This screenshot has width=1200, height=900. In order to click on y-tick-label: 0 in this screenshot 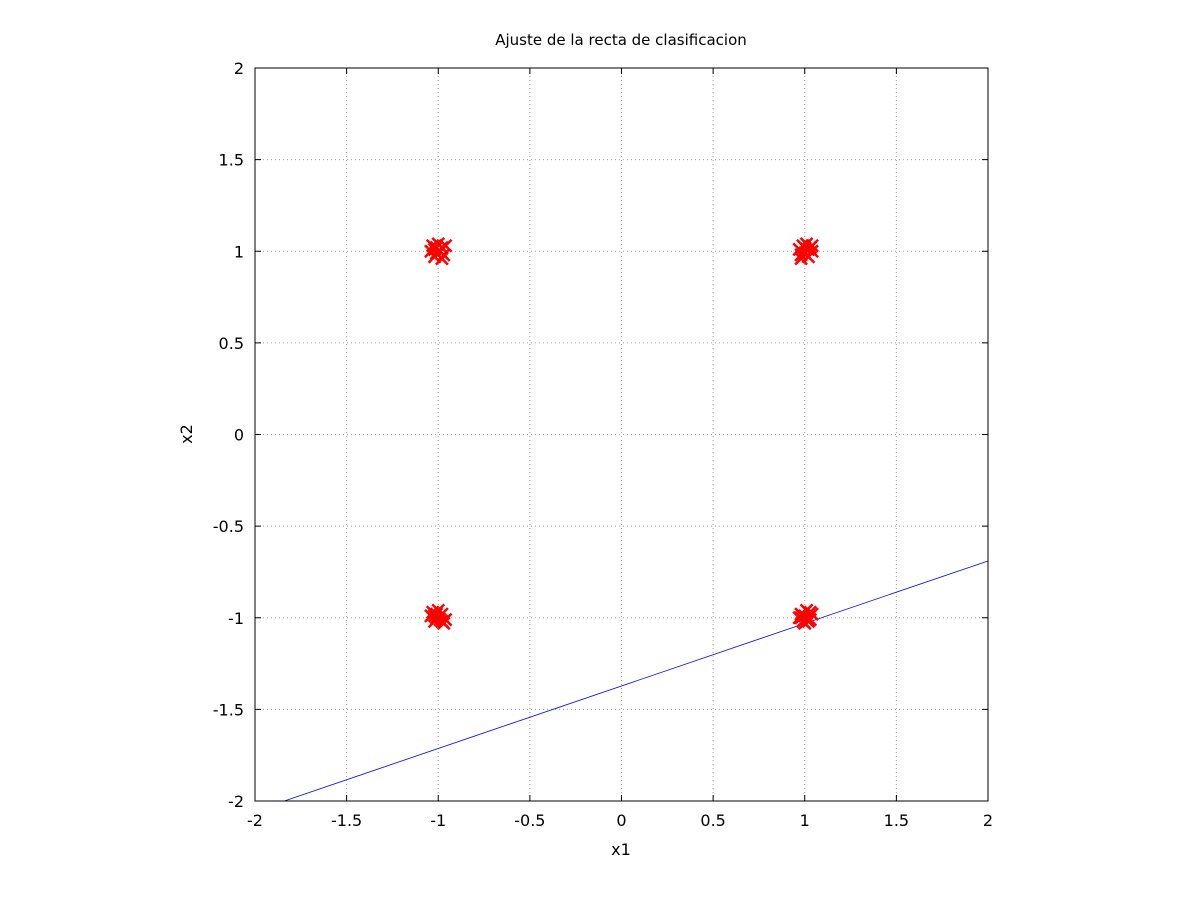, I will do `click(239, 435)`.